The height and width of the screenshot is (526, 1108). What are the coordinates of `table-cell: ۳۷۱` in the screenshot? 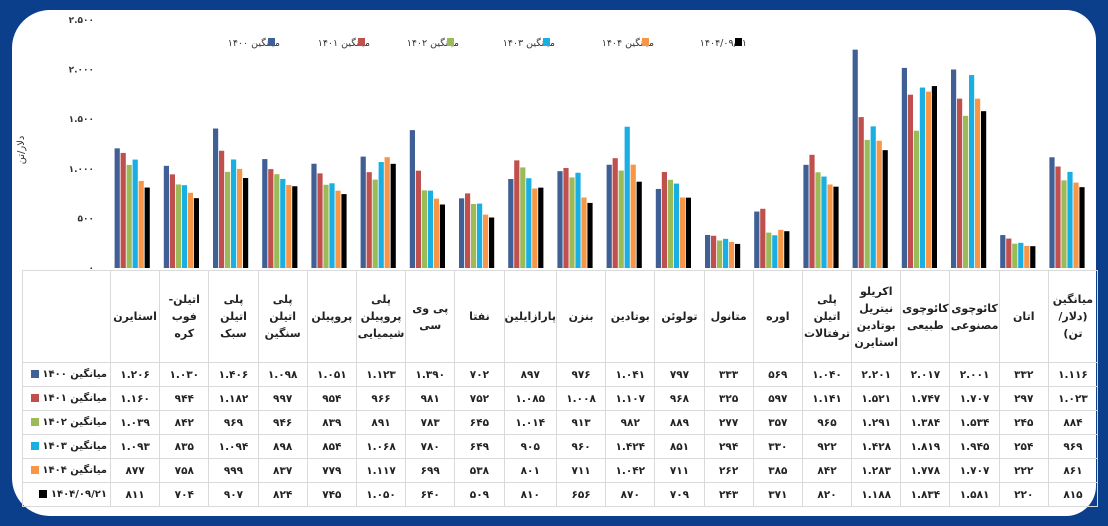 It's located at (777, 494).